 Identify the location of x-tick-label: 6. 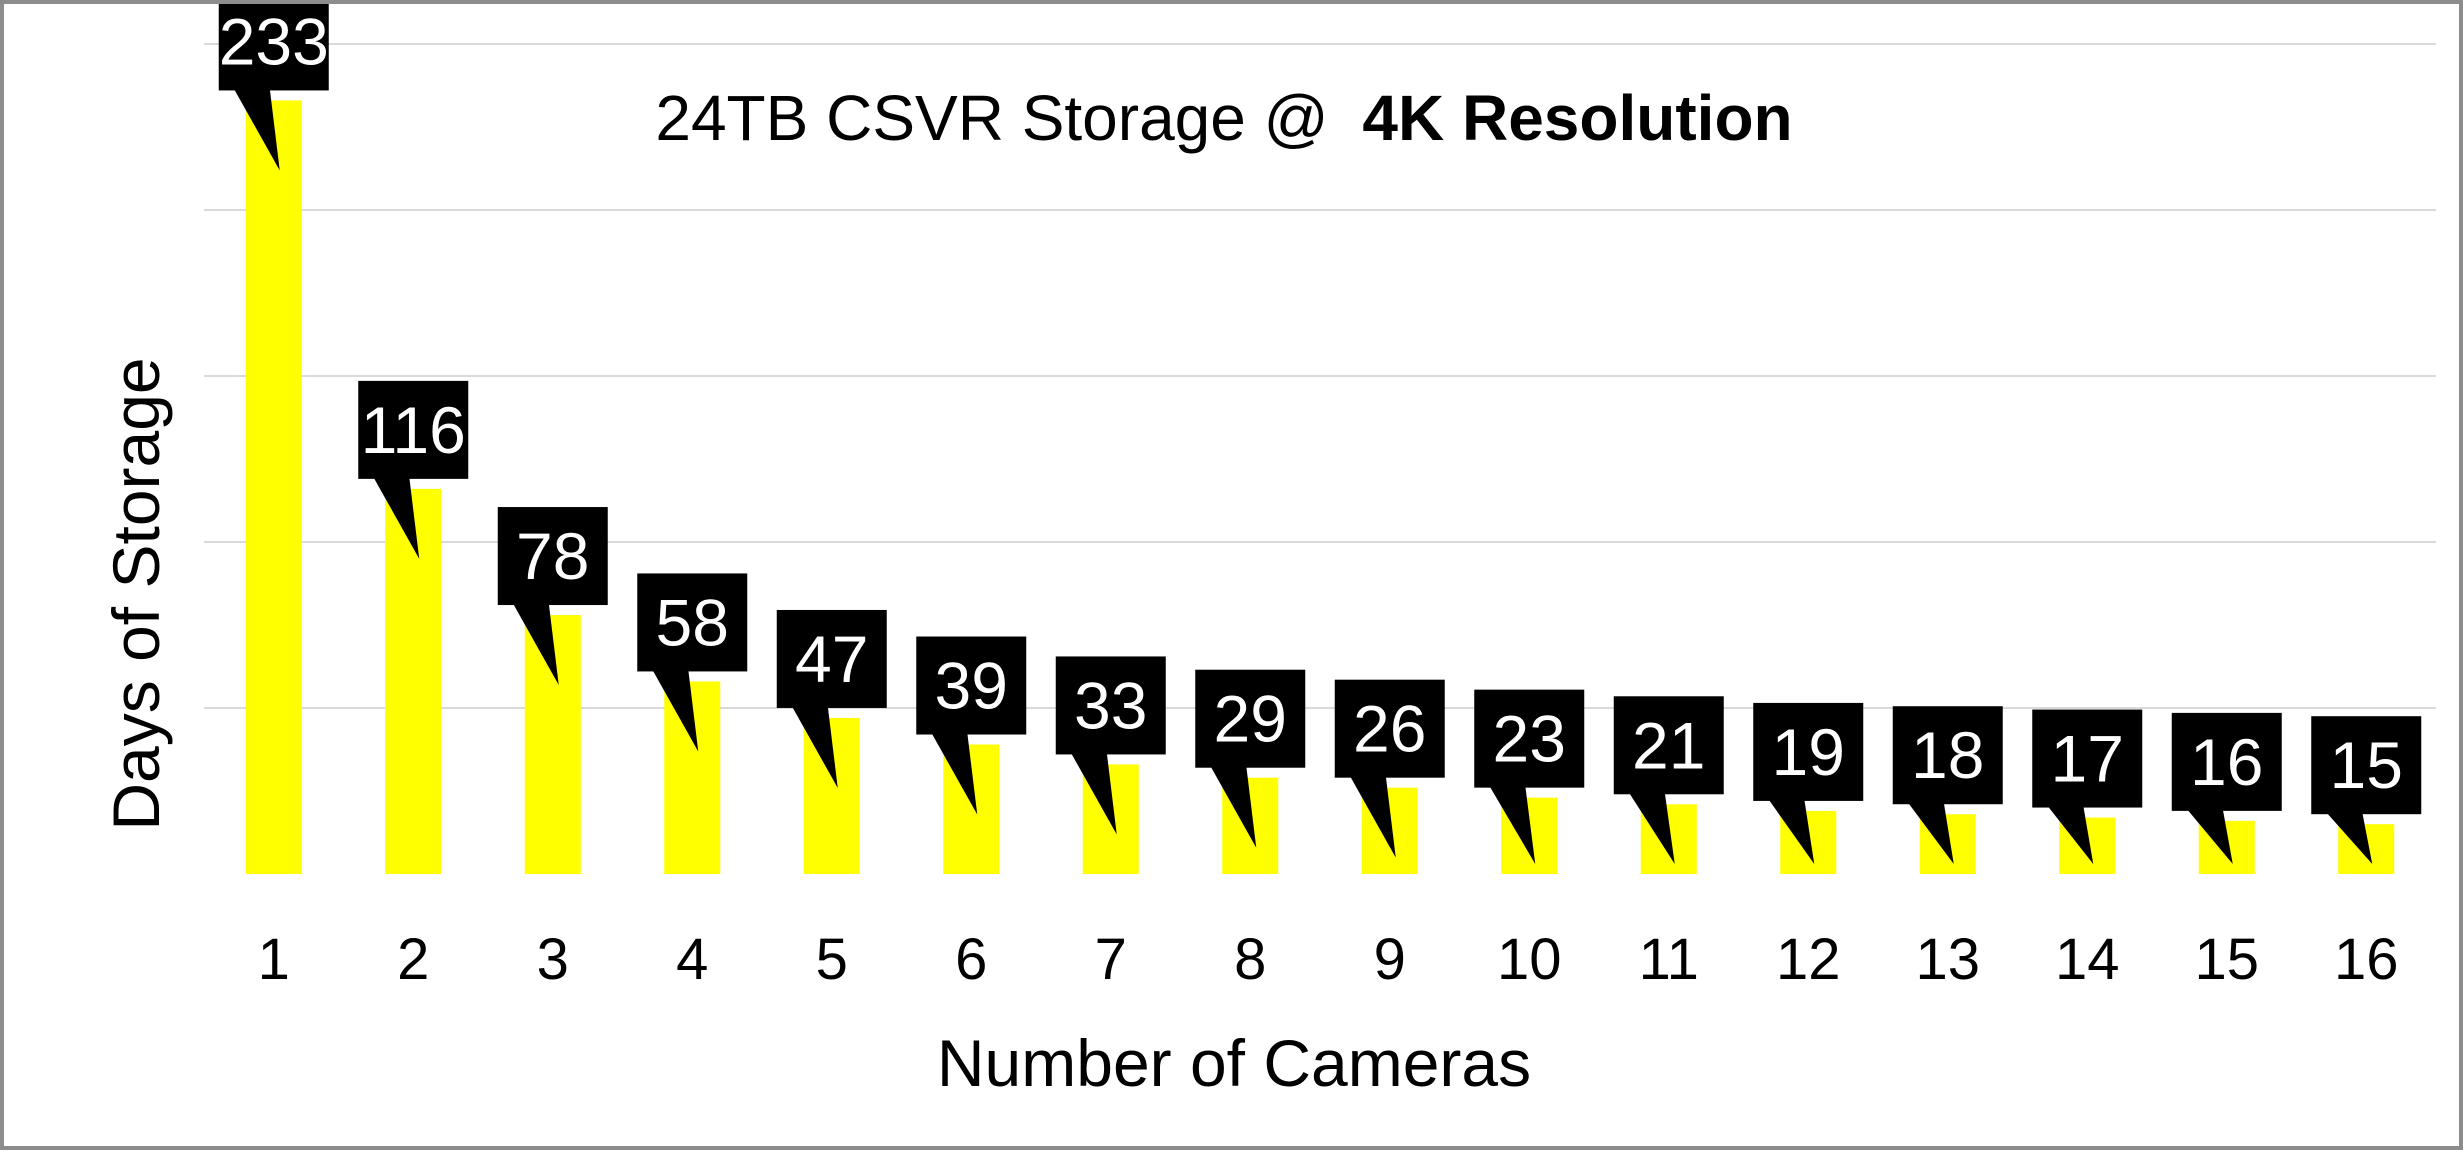
(971, 959).